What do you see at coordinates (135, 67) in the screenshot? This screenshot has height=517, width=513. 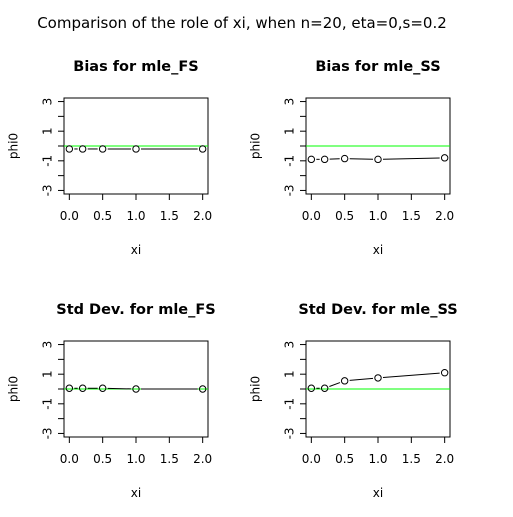 I see `panel-title: Bias for mle_FS` at bounding box center [135, 67].